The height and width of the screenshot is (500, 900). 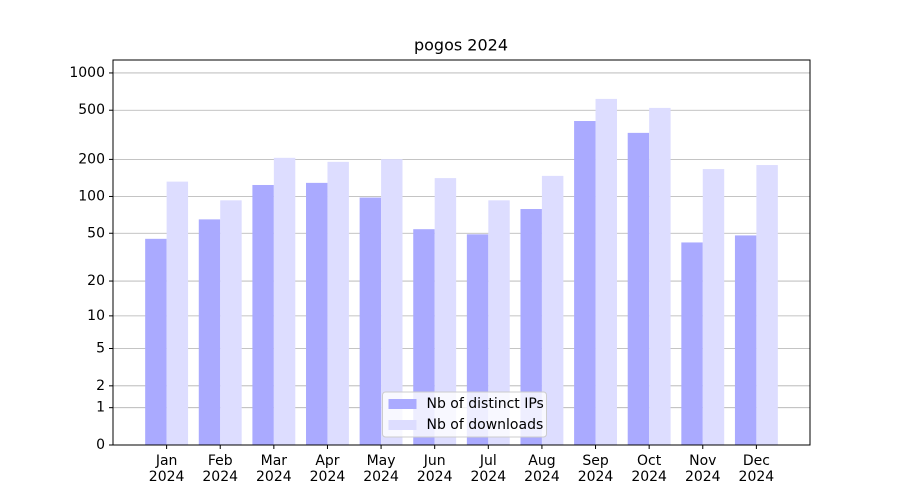 I want to click on x-tick-label: Apr 2024, so click(x=327, y=469).